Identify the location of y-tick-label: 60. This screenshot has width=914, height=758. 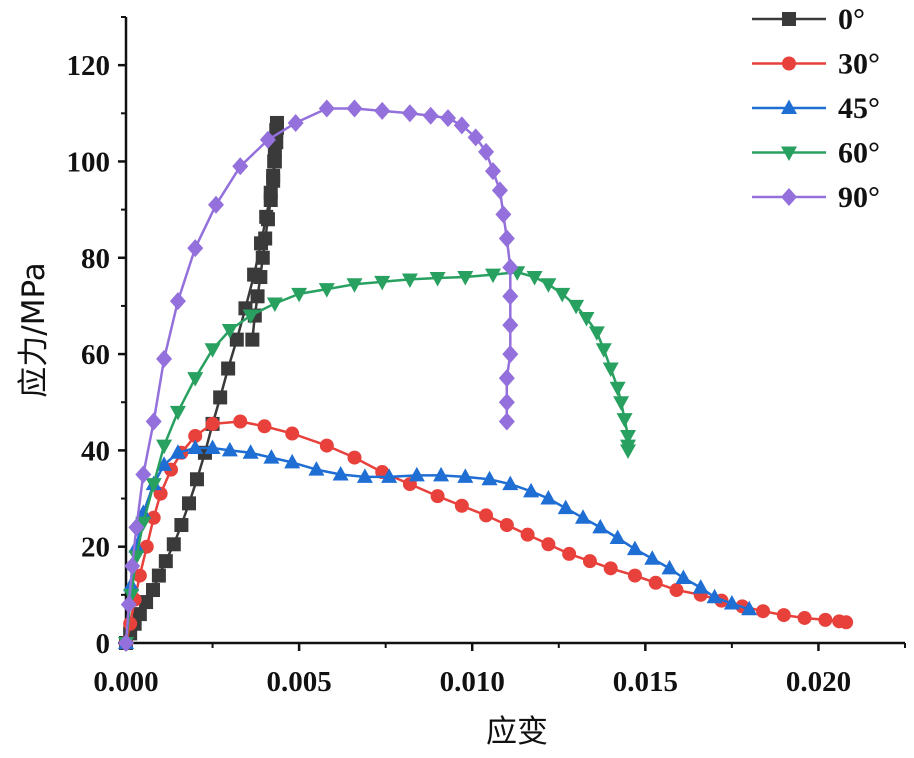
(95, 355).